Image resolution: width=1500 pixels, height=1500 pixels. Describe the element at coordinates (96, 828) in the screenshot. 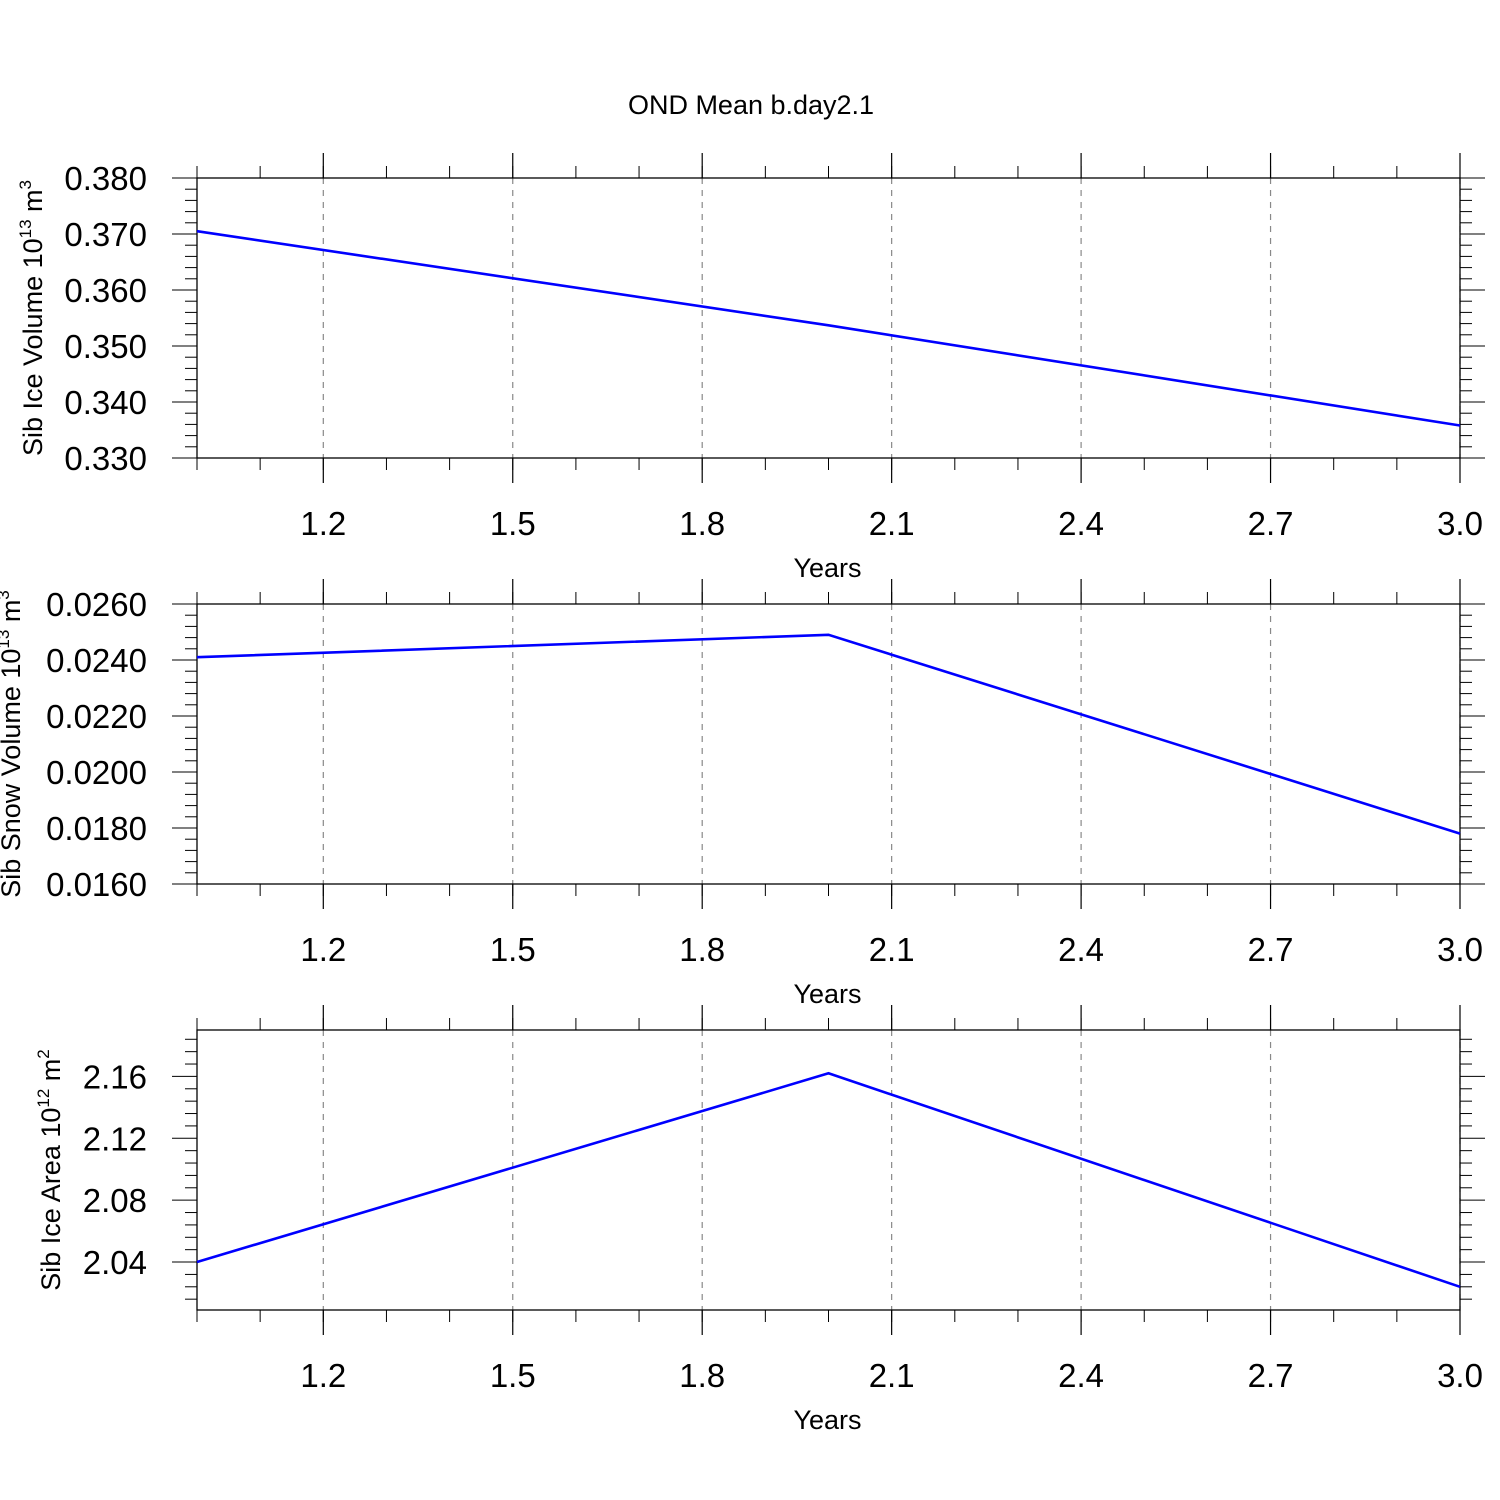

I see `y-tick-label: 0.0180` at that location.